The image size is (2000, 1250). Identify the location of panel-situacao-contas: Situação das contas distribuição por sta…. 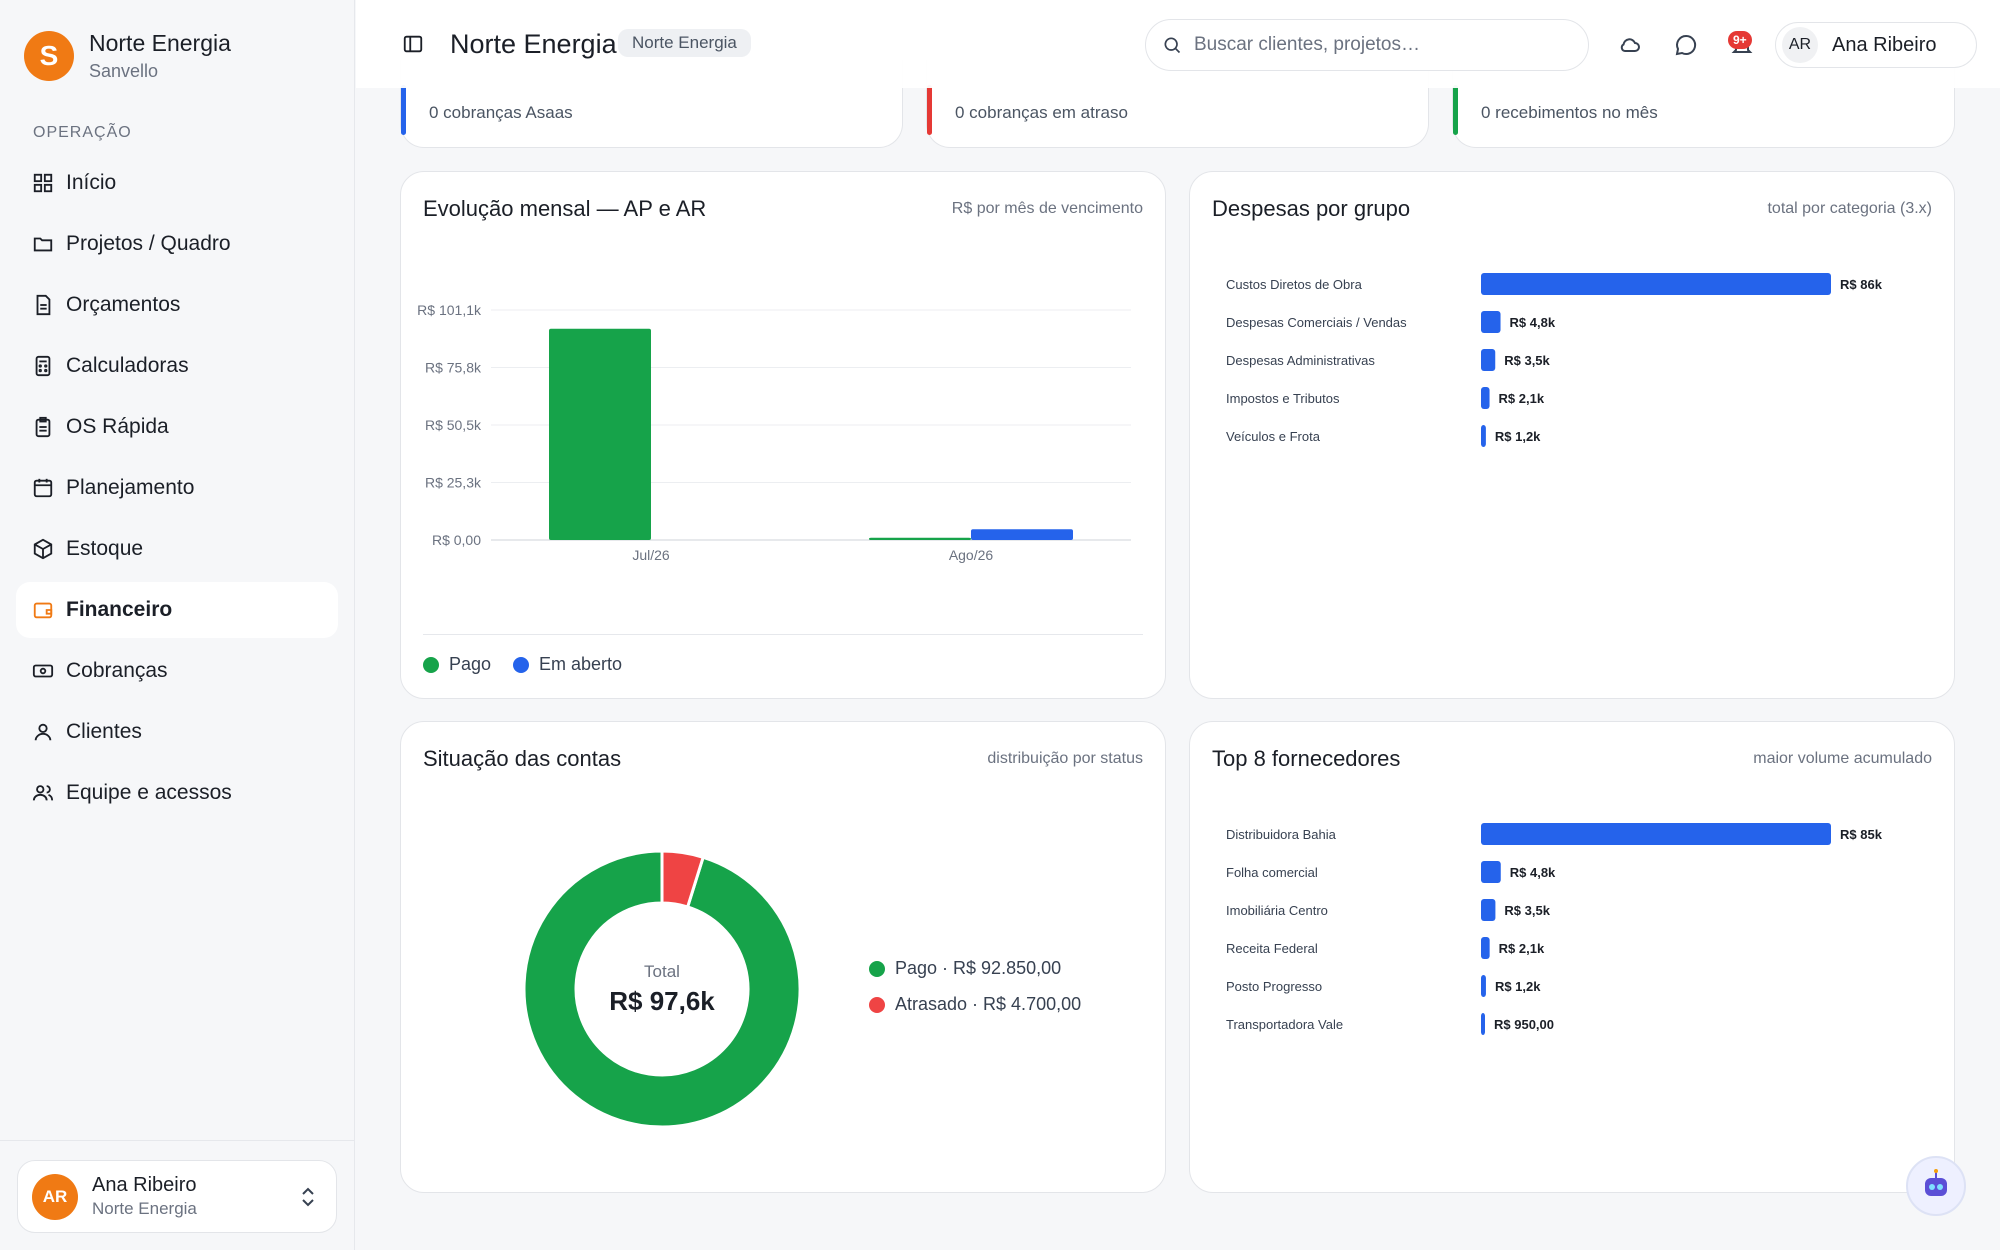
(783, 957).